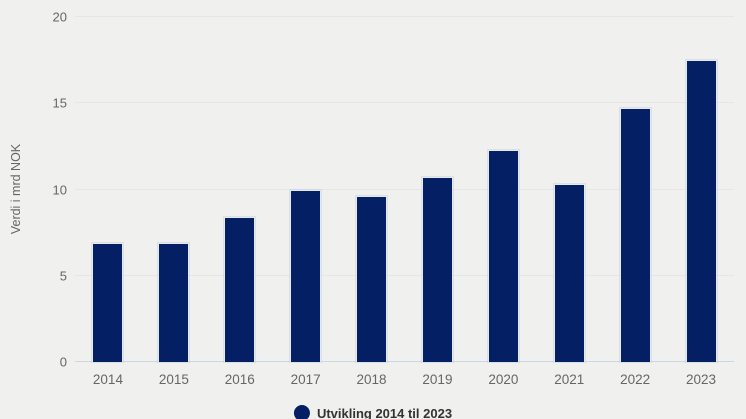  What do you see at coordinates (59, 17) in the screenshot?
I see `y-tick-label-20: 20` at bounding box center [59, 17].